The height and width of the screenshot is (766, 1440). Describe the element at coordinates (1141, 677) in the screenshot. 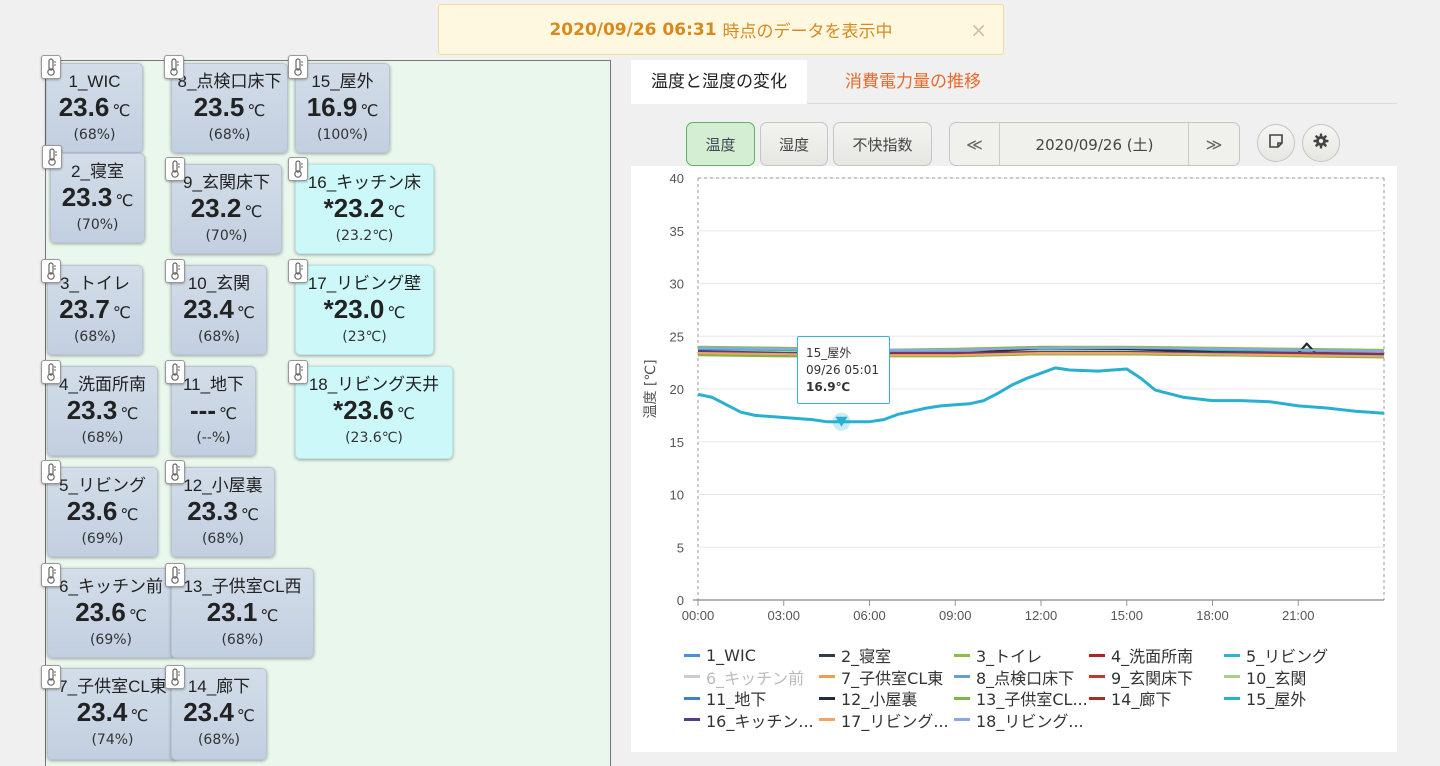

I see `legend-item: 9_玄関床下` at that location.